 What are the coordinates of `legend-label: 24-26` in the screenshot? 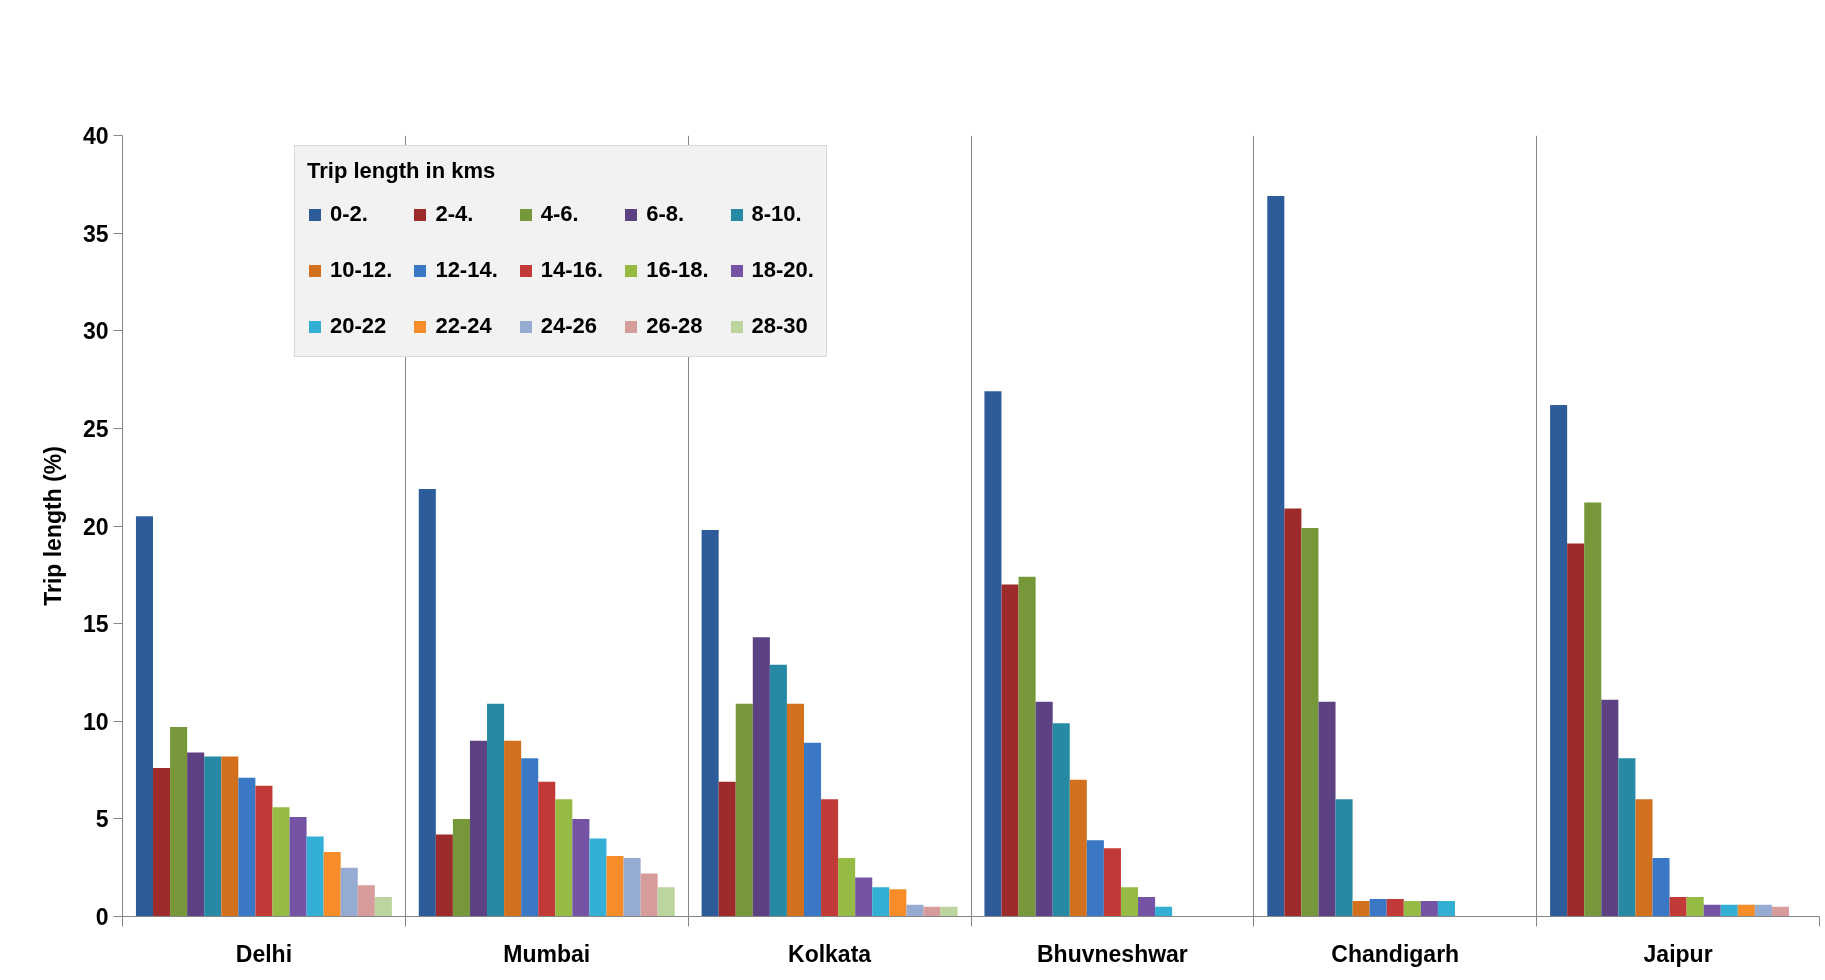 It's located at (569, 326).